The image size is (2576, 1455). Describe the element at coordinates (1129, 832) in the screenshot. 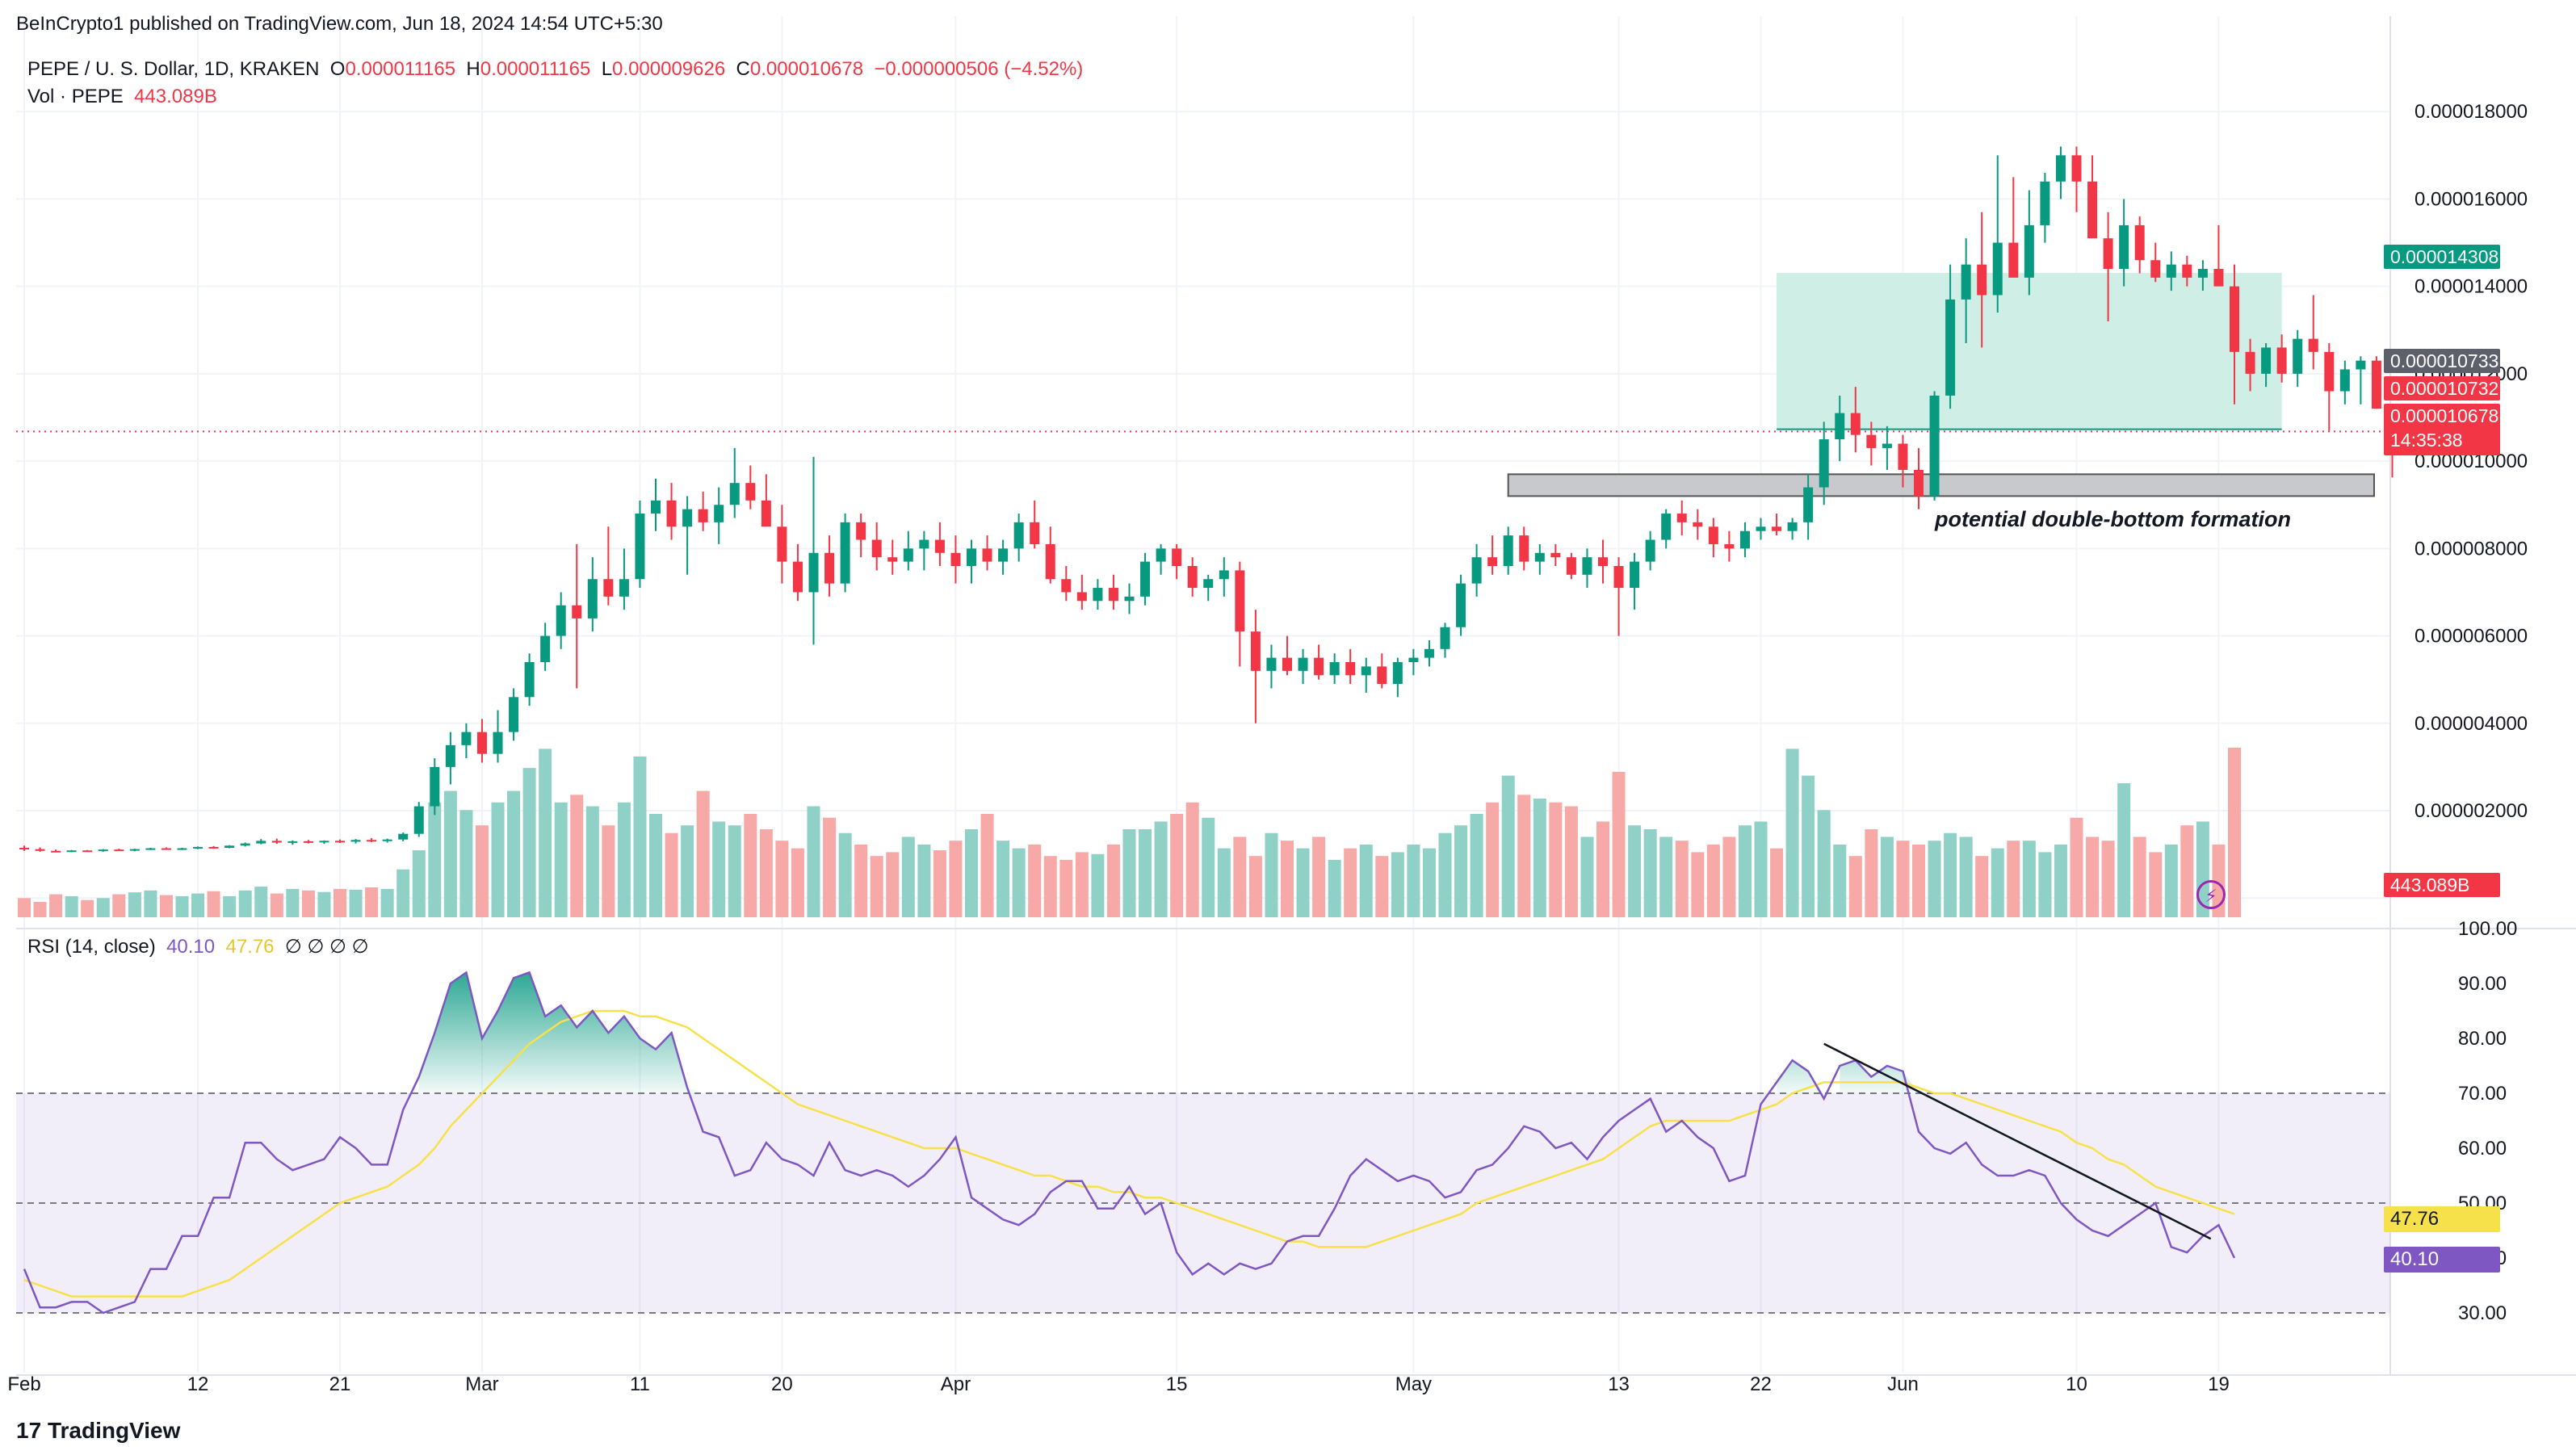

I see `volume-bars` at that location.